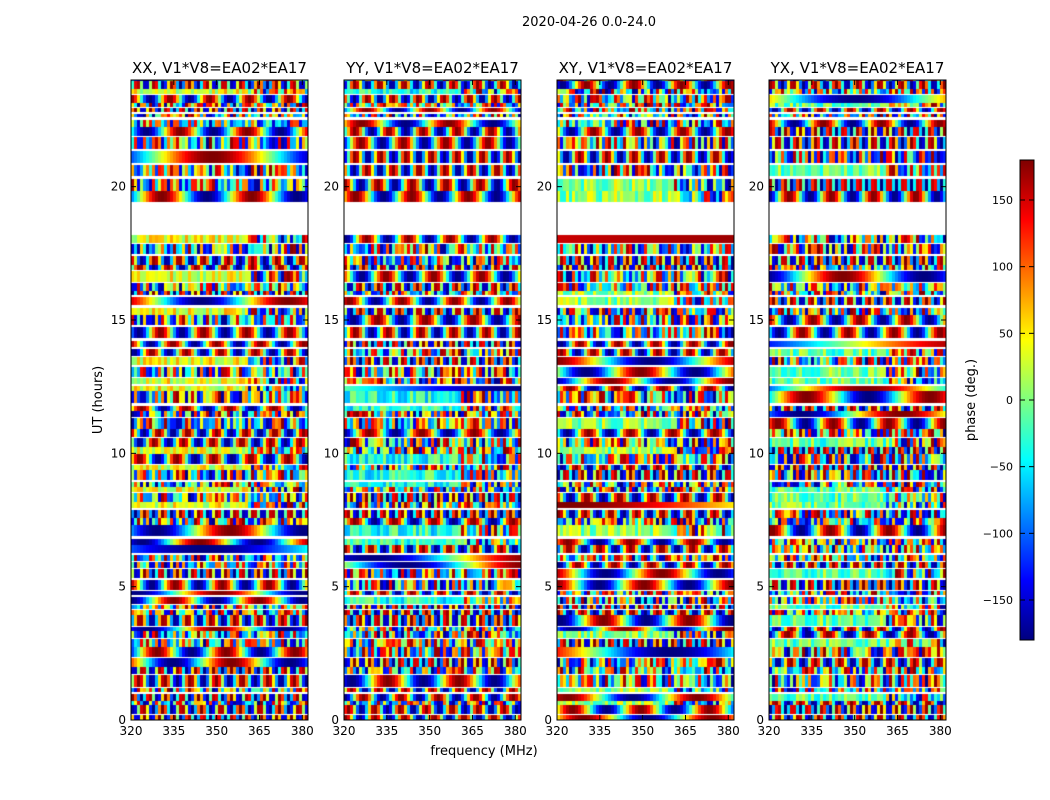 The height and width of the screenshot is (800, 1050). Describe the element at coordinates (646, 68) in the screenshot. I see `panel-title: XY, V1*V8=EA02*EA17` at that location.